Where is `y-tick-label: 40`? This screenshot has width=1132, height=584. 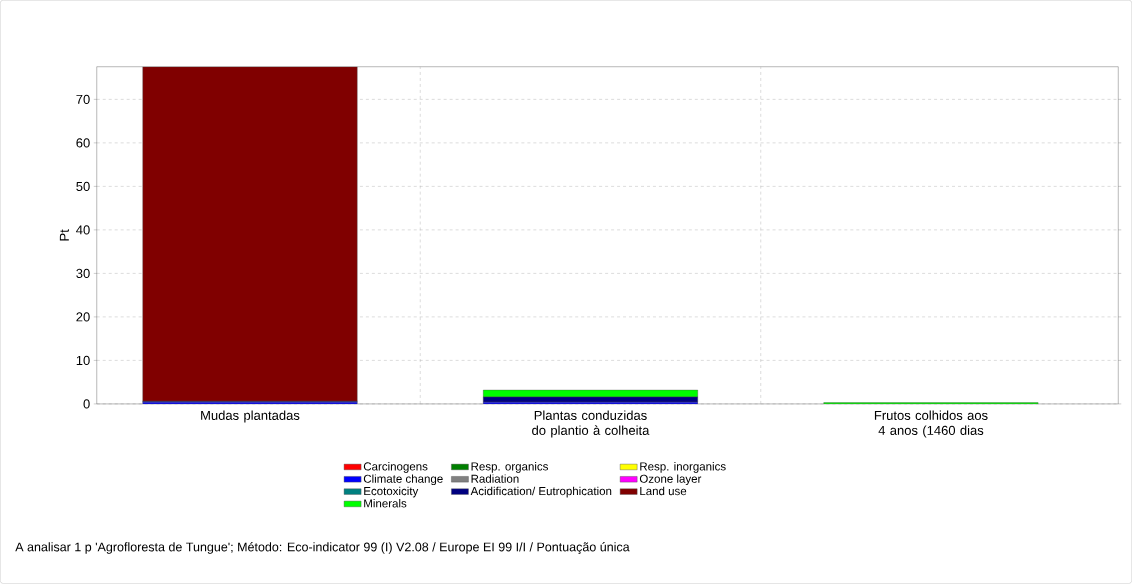 y-tick-label: 40 is located at coordinates (83, 230).